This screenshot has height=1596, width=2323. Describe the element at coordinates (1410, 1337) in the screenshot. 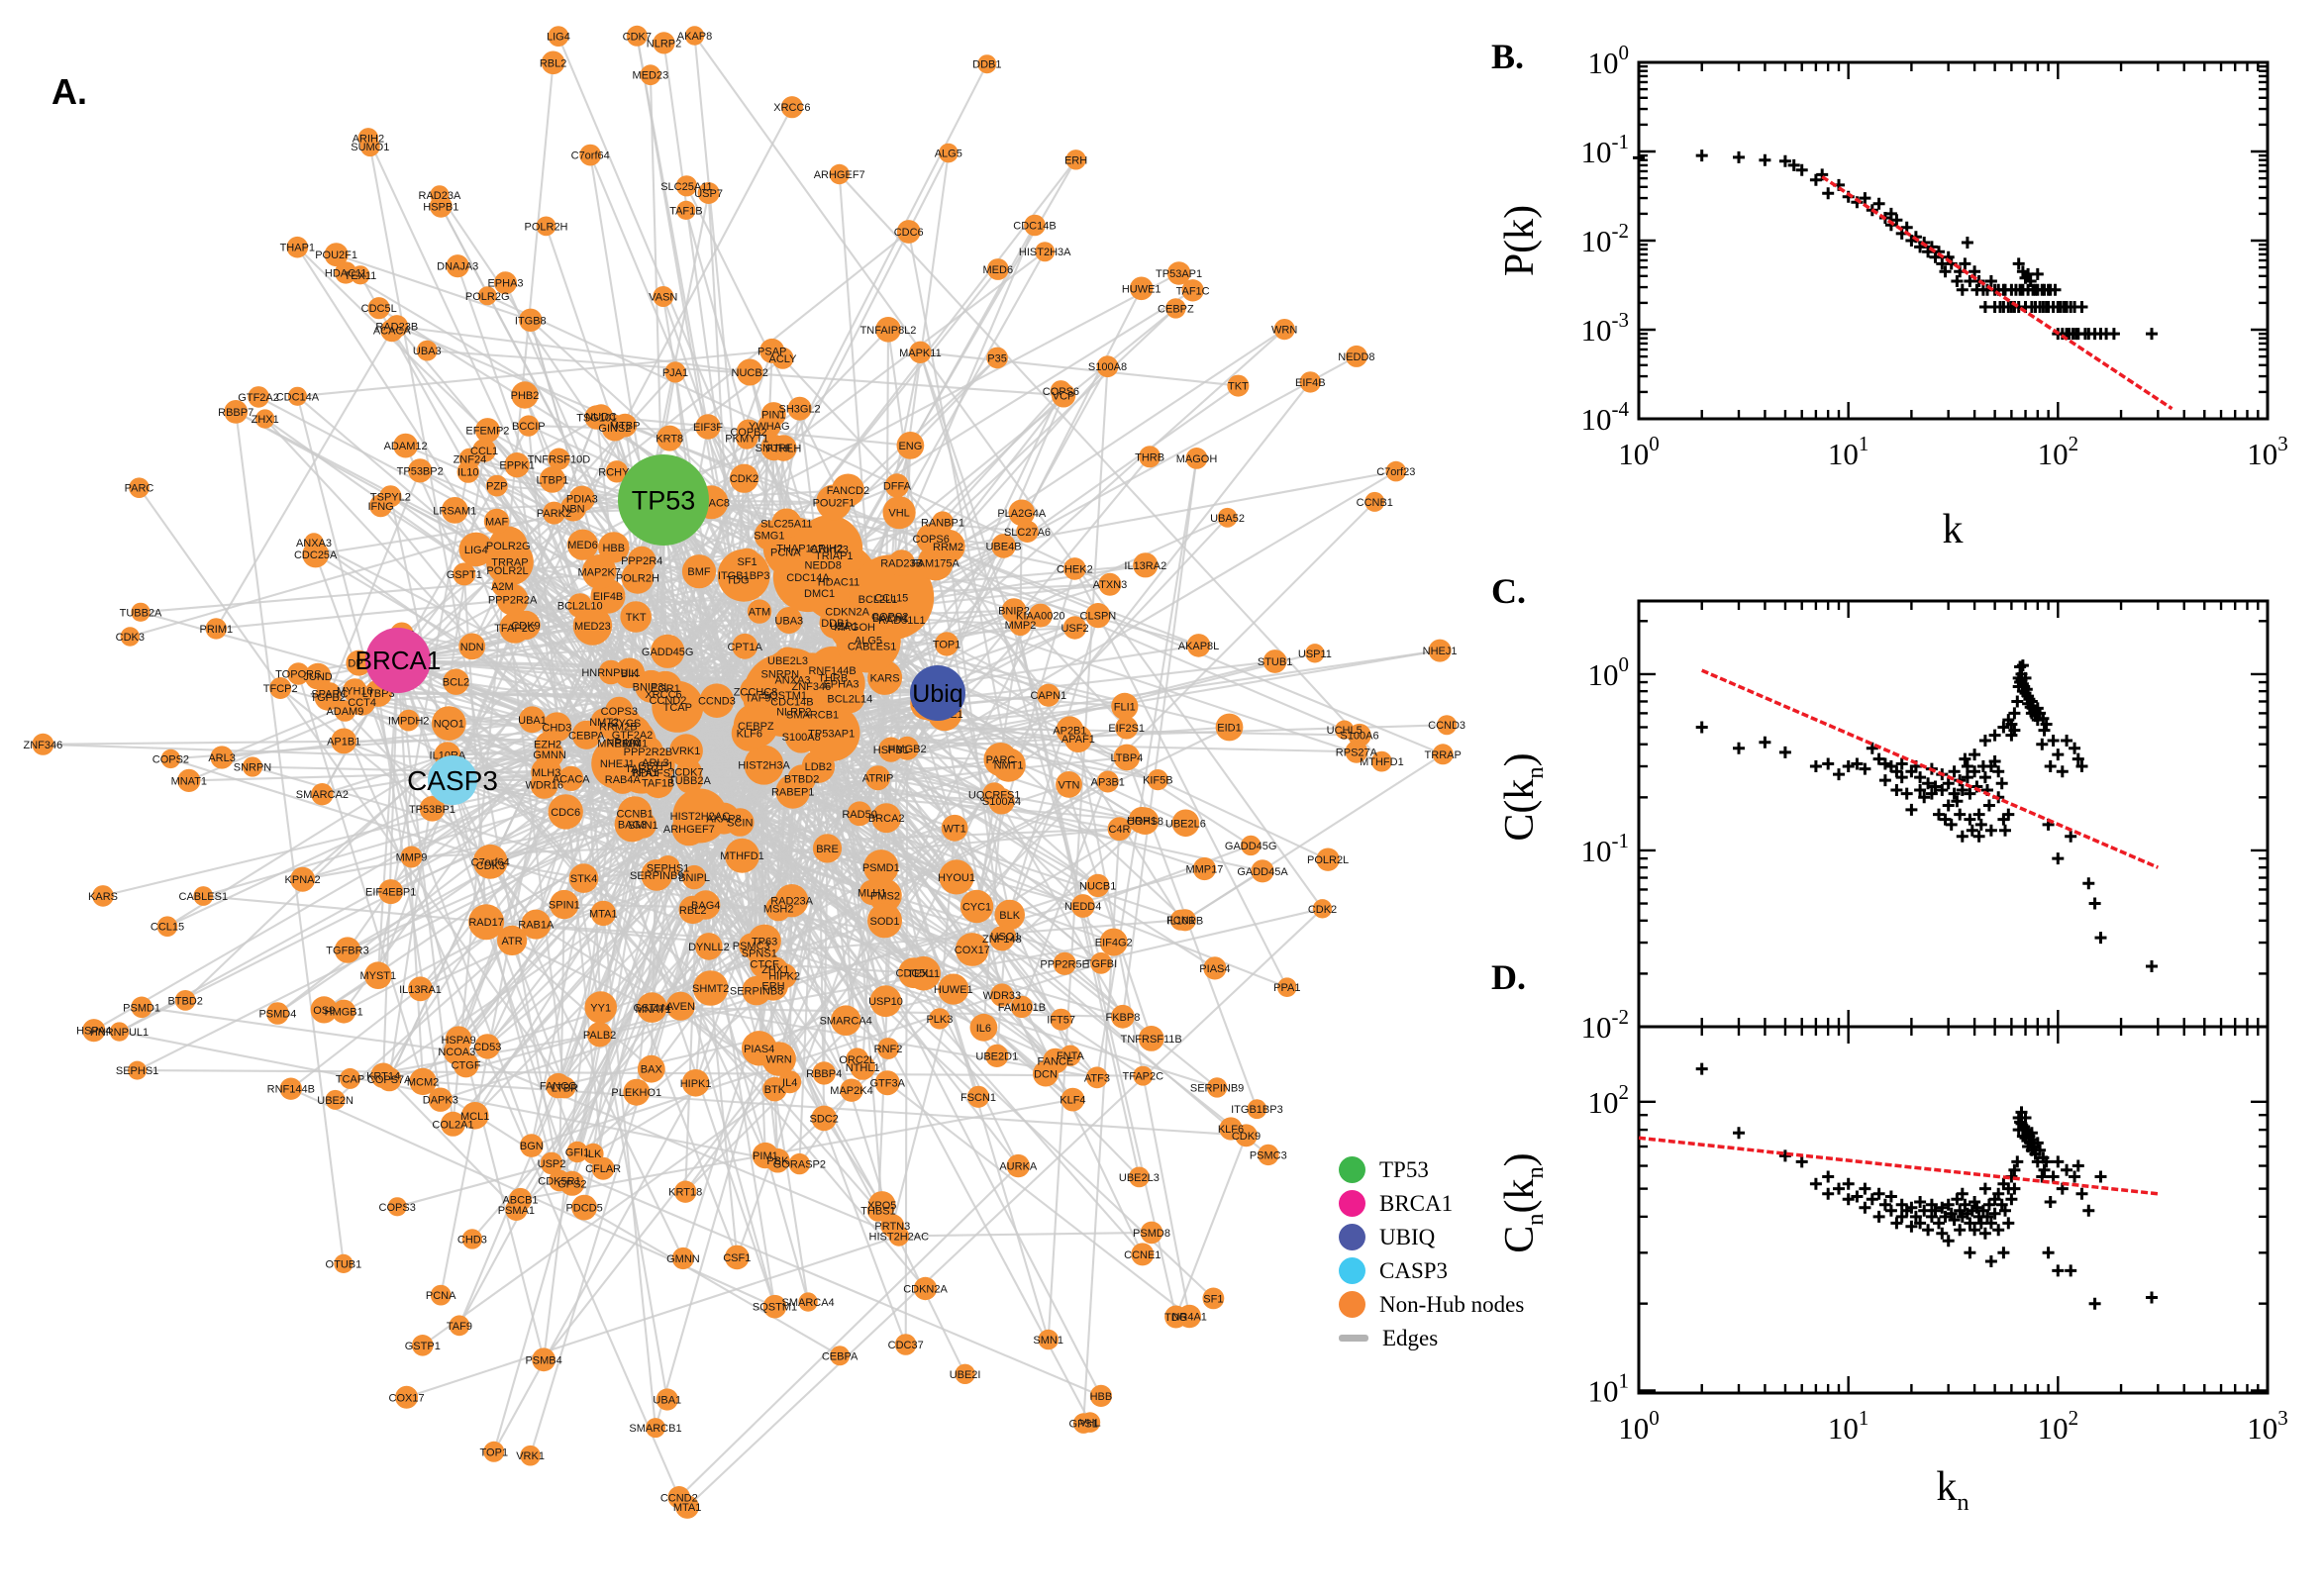

I see `legend-label: Edges` at that location.